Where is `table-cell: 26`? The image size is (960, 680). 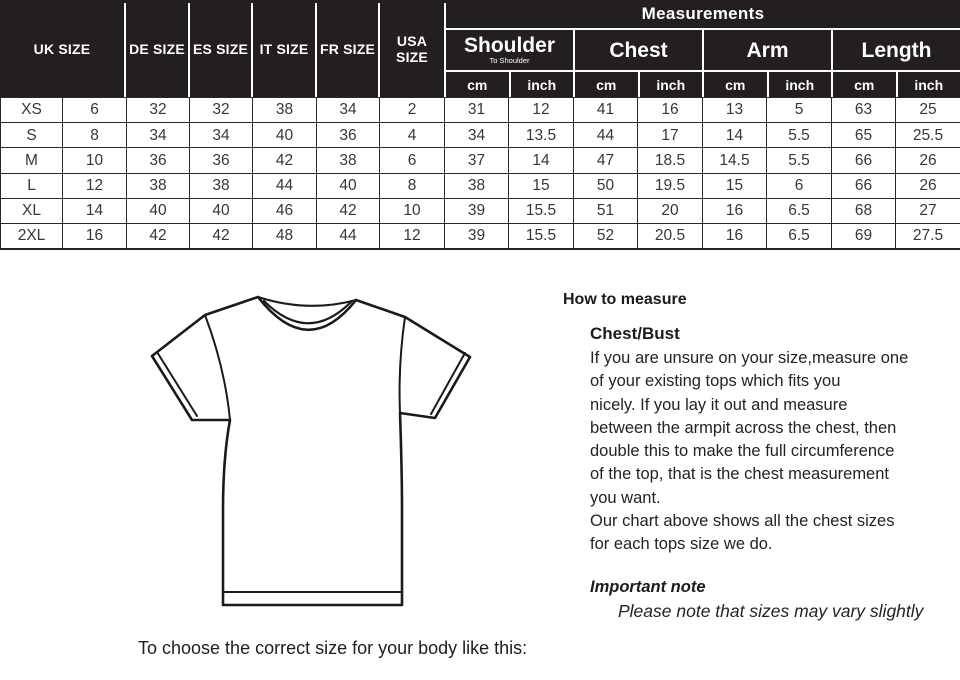 table-cell: 26 is located at coordinates (927, 185).